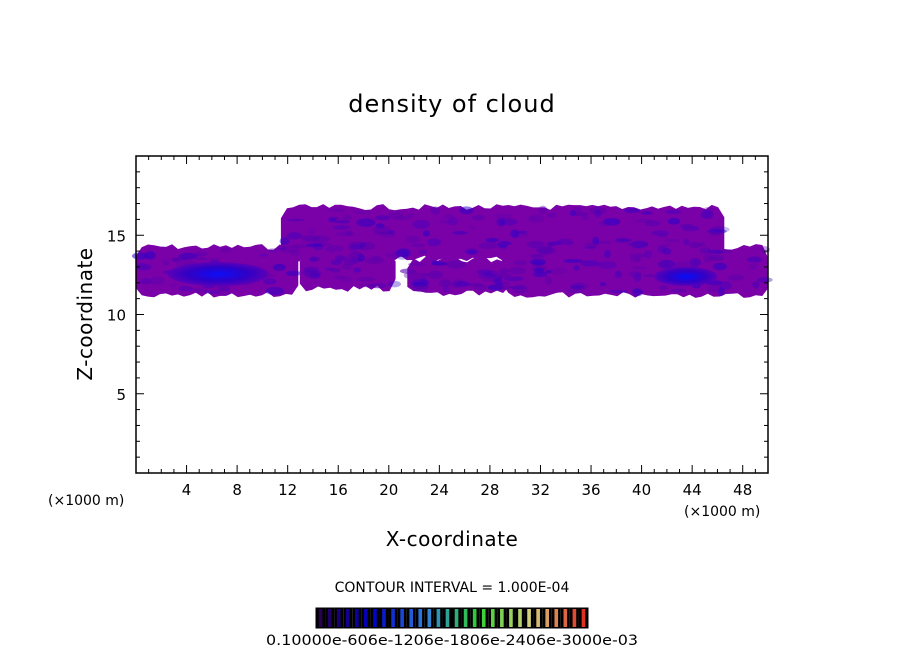 The width and height of the screenshot is (904, 654). What do you see at coordinates (457, 276) in the screenshot?
I see `cloud-region-lower-middle-band` at bounding box center [457, 276].